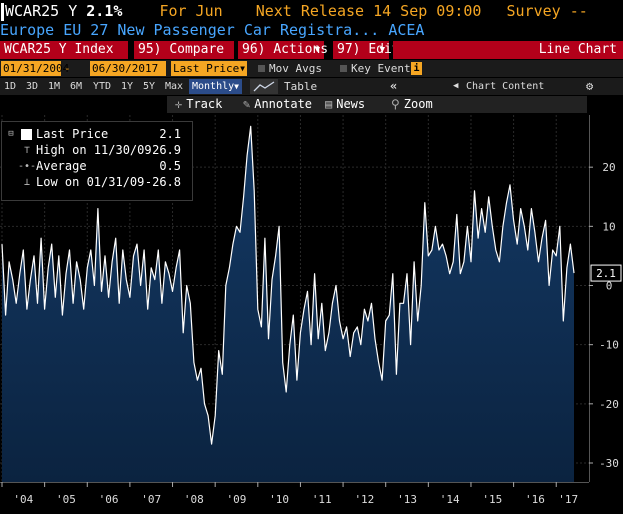 This screenshot has height=514, width=623. I want to click on x-tick-label: '14, so click(450, 499).